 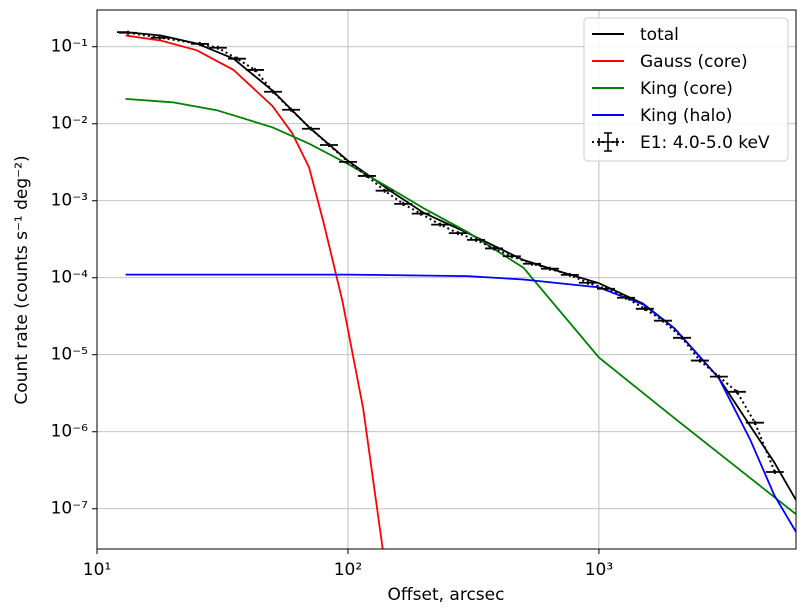 I want to click on y-tick-label: 10⁻⁴, so click(x=70, y=278).